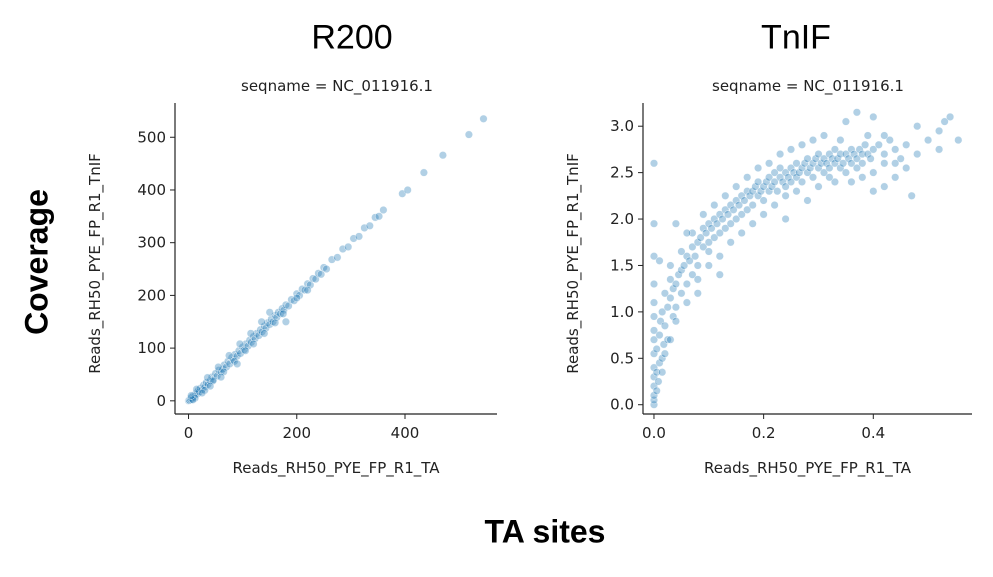  Describe the element at coordinates (151, 295) in the screenshot. I see `y-tick-label: 200` at that location.